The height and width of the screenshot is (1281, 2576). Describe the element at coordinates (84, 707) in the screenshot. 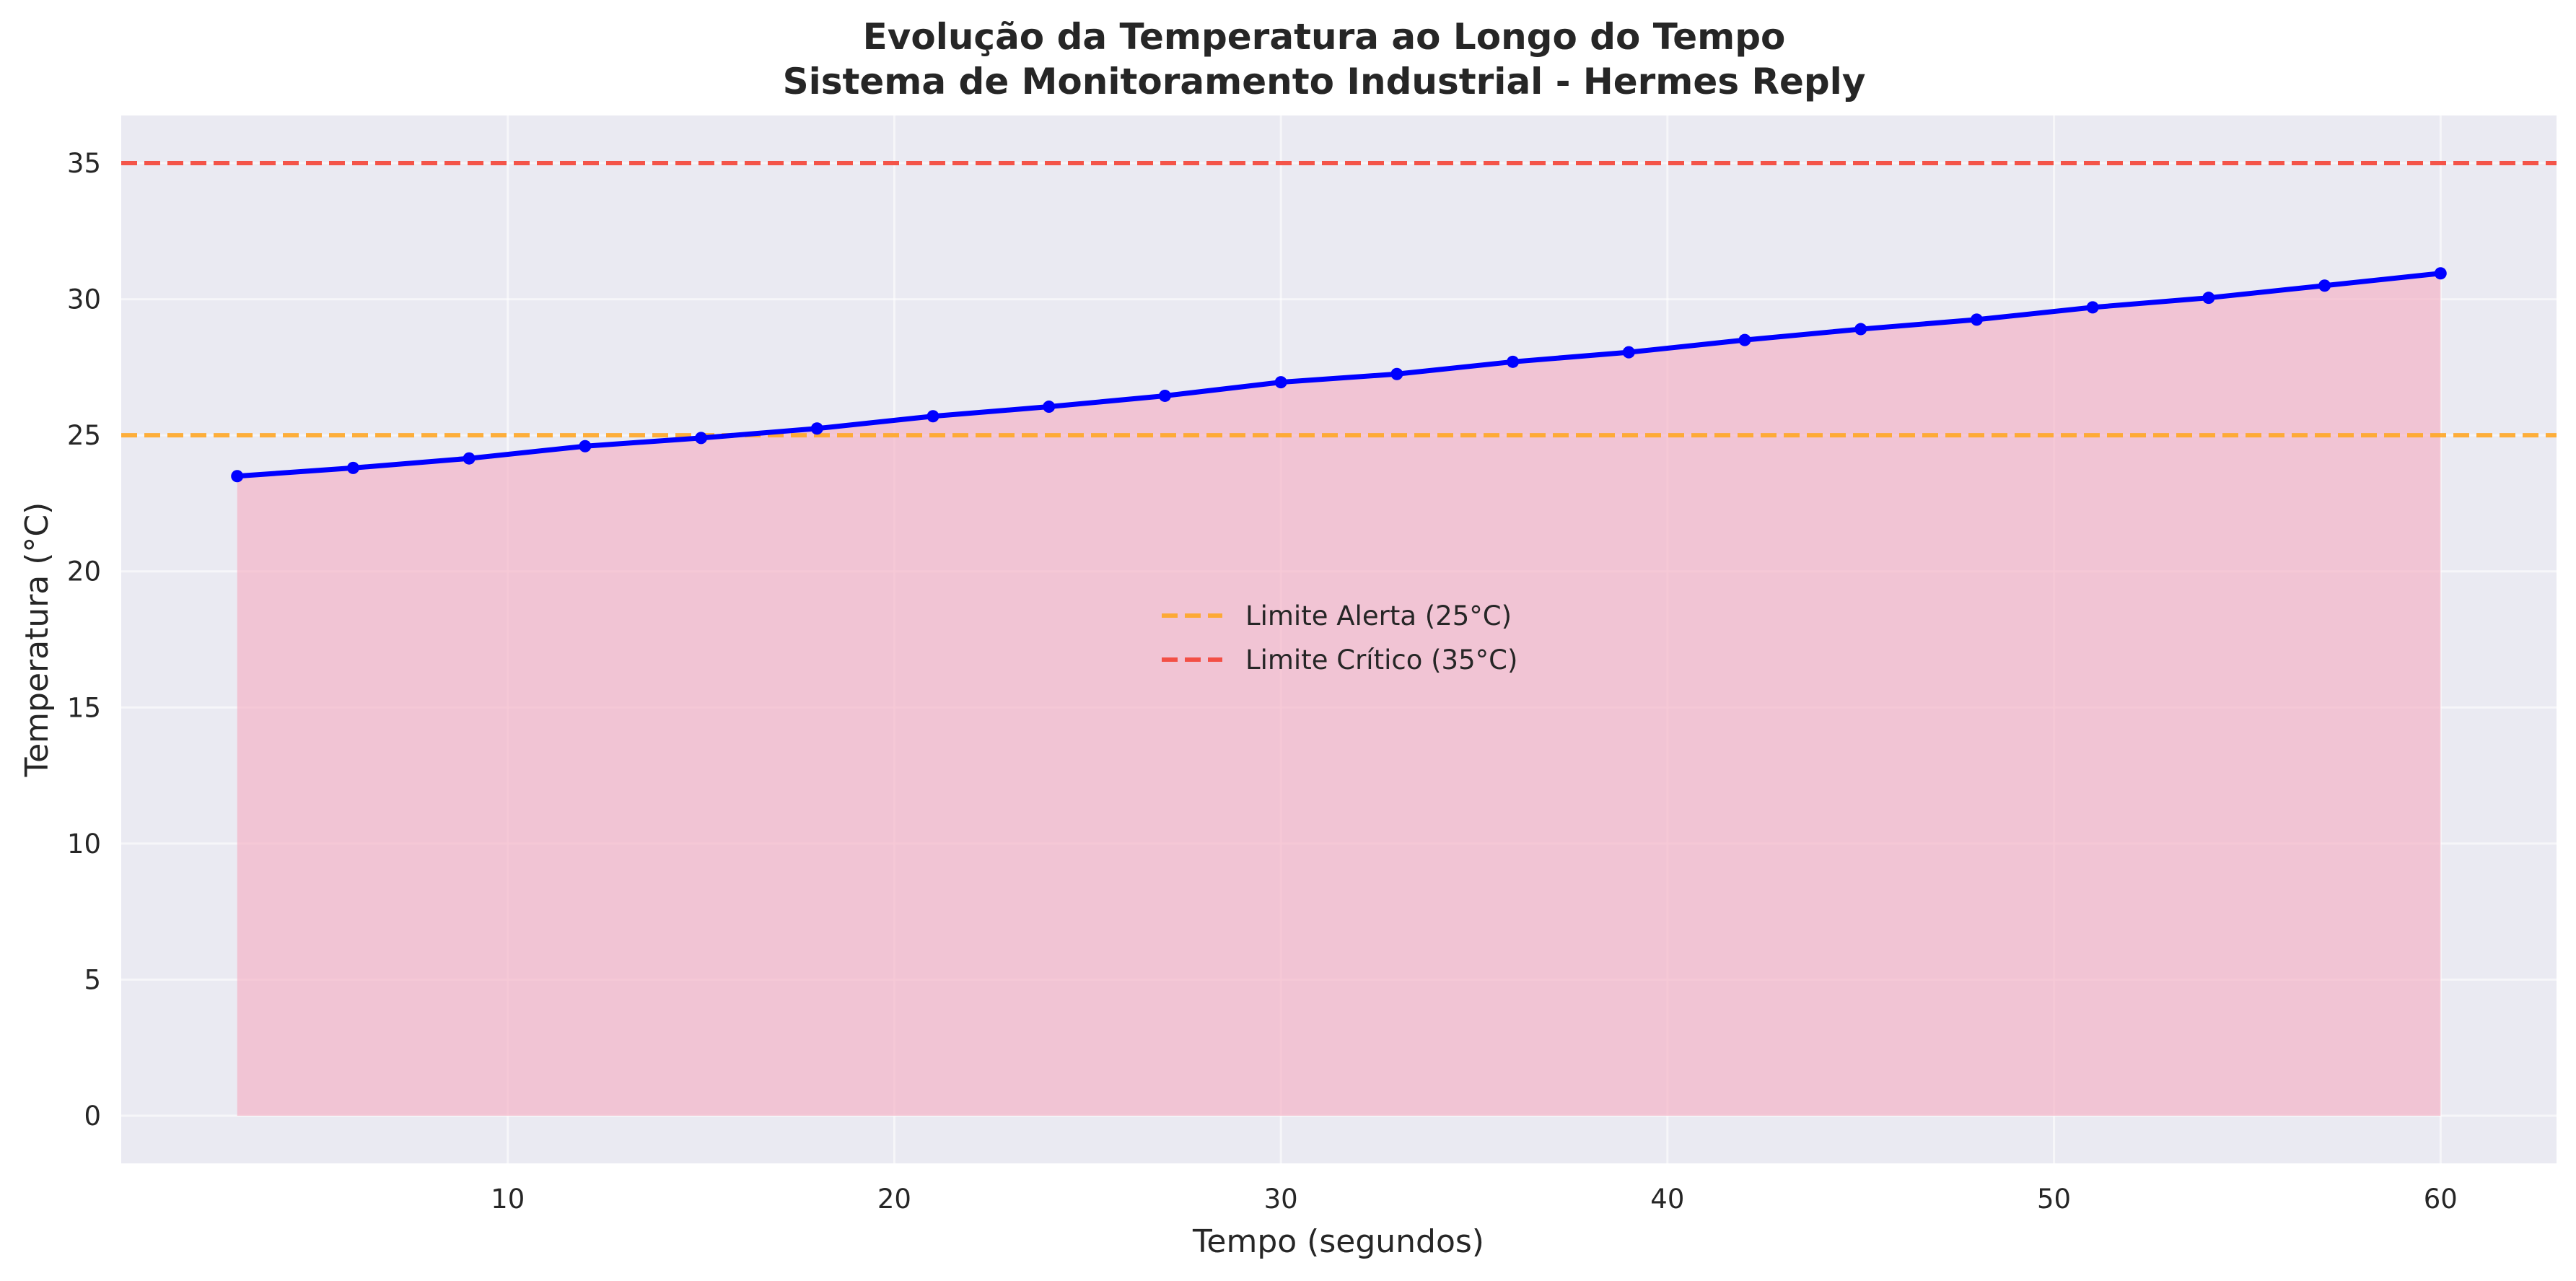

I see `y-tick-label-3: 15` at that location.